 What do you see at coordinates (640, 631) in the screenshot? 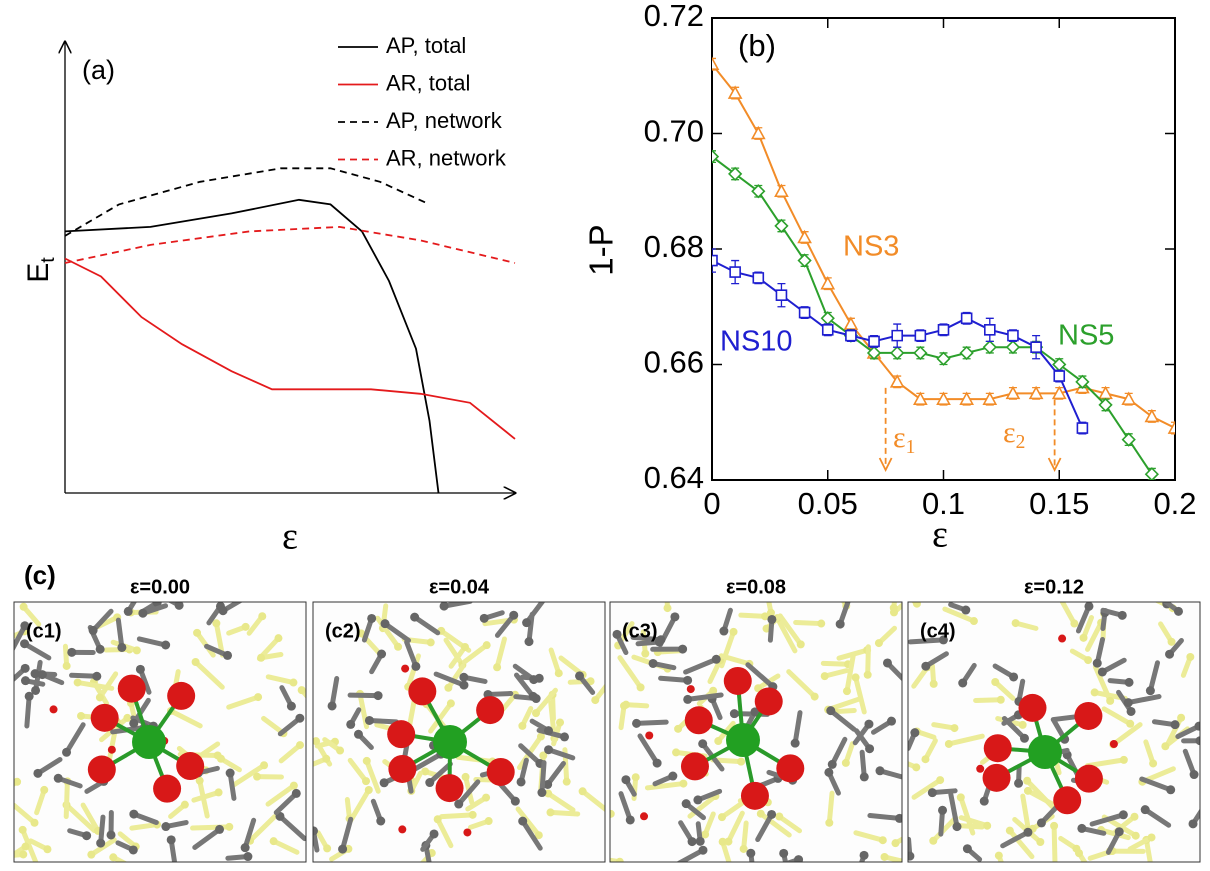
I see `frame-label: (c3)` at bounding box center [640, 631].